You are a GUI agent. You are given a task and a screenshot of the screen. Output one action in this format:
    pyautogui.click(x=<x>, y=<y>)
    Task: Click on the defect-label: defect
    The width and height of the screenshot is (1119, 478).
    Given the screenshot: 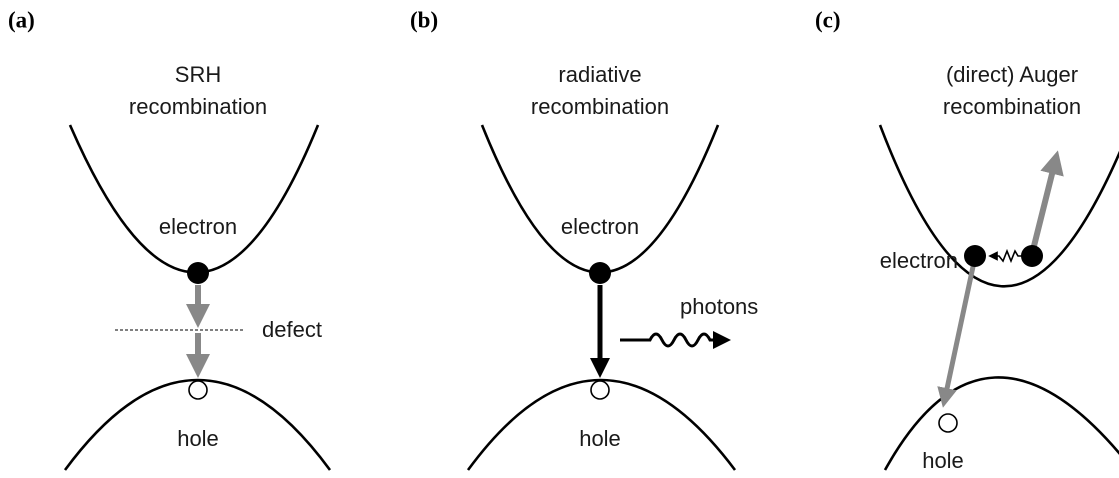 What is the action you would take?
    pyautogui.click(x=292, y=329)
    